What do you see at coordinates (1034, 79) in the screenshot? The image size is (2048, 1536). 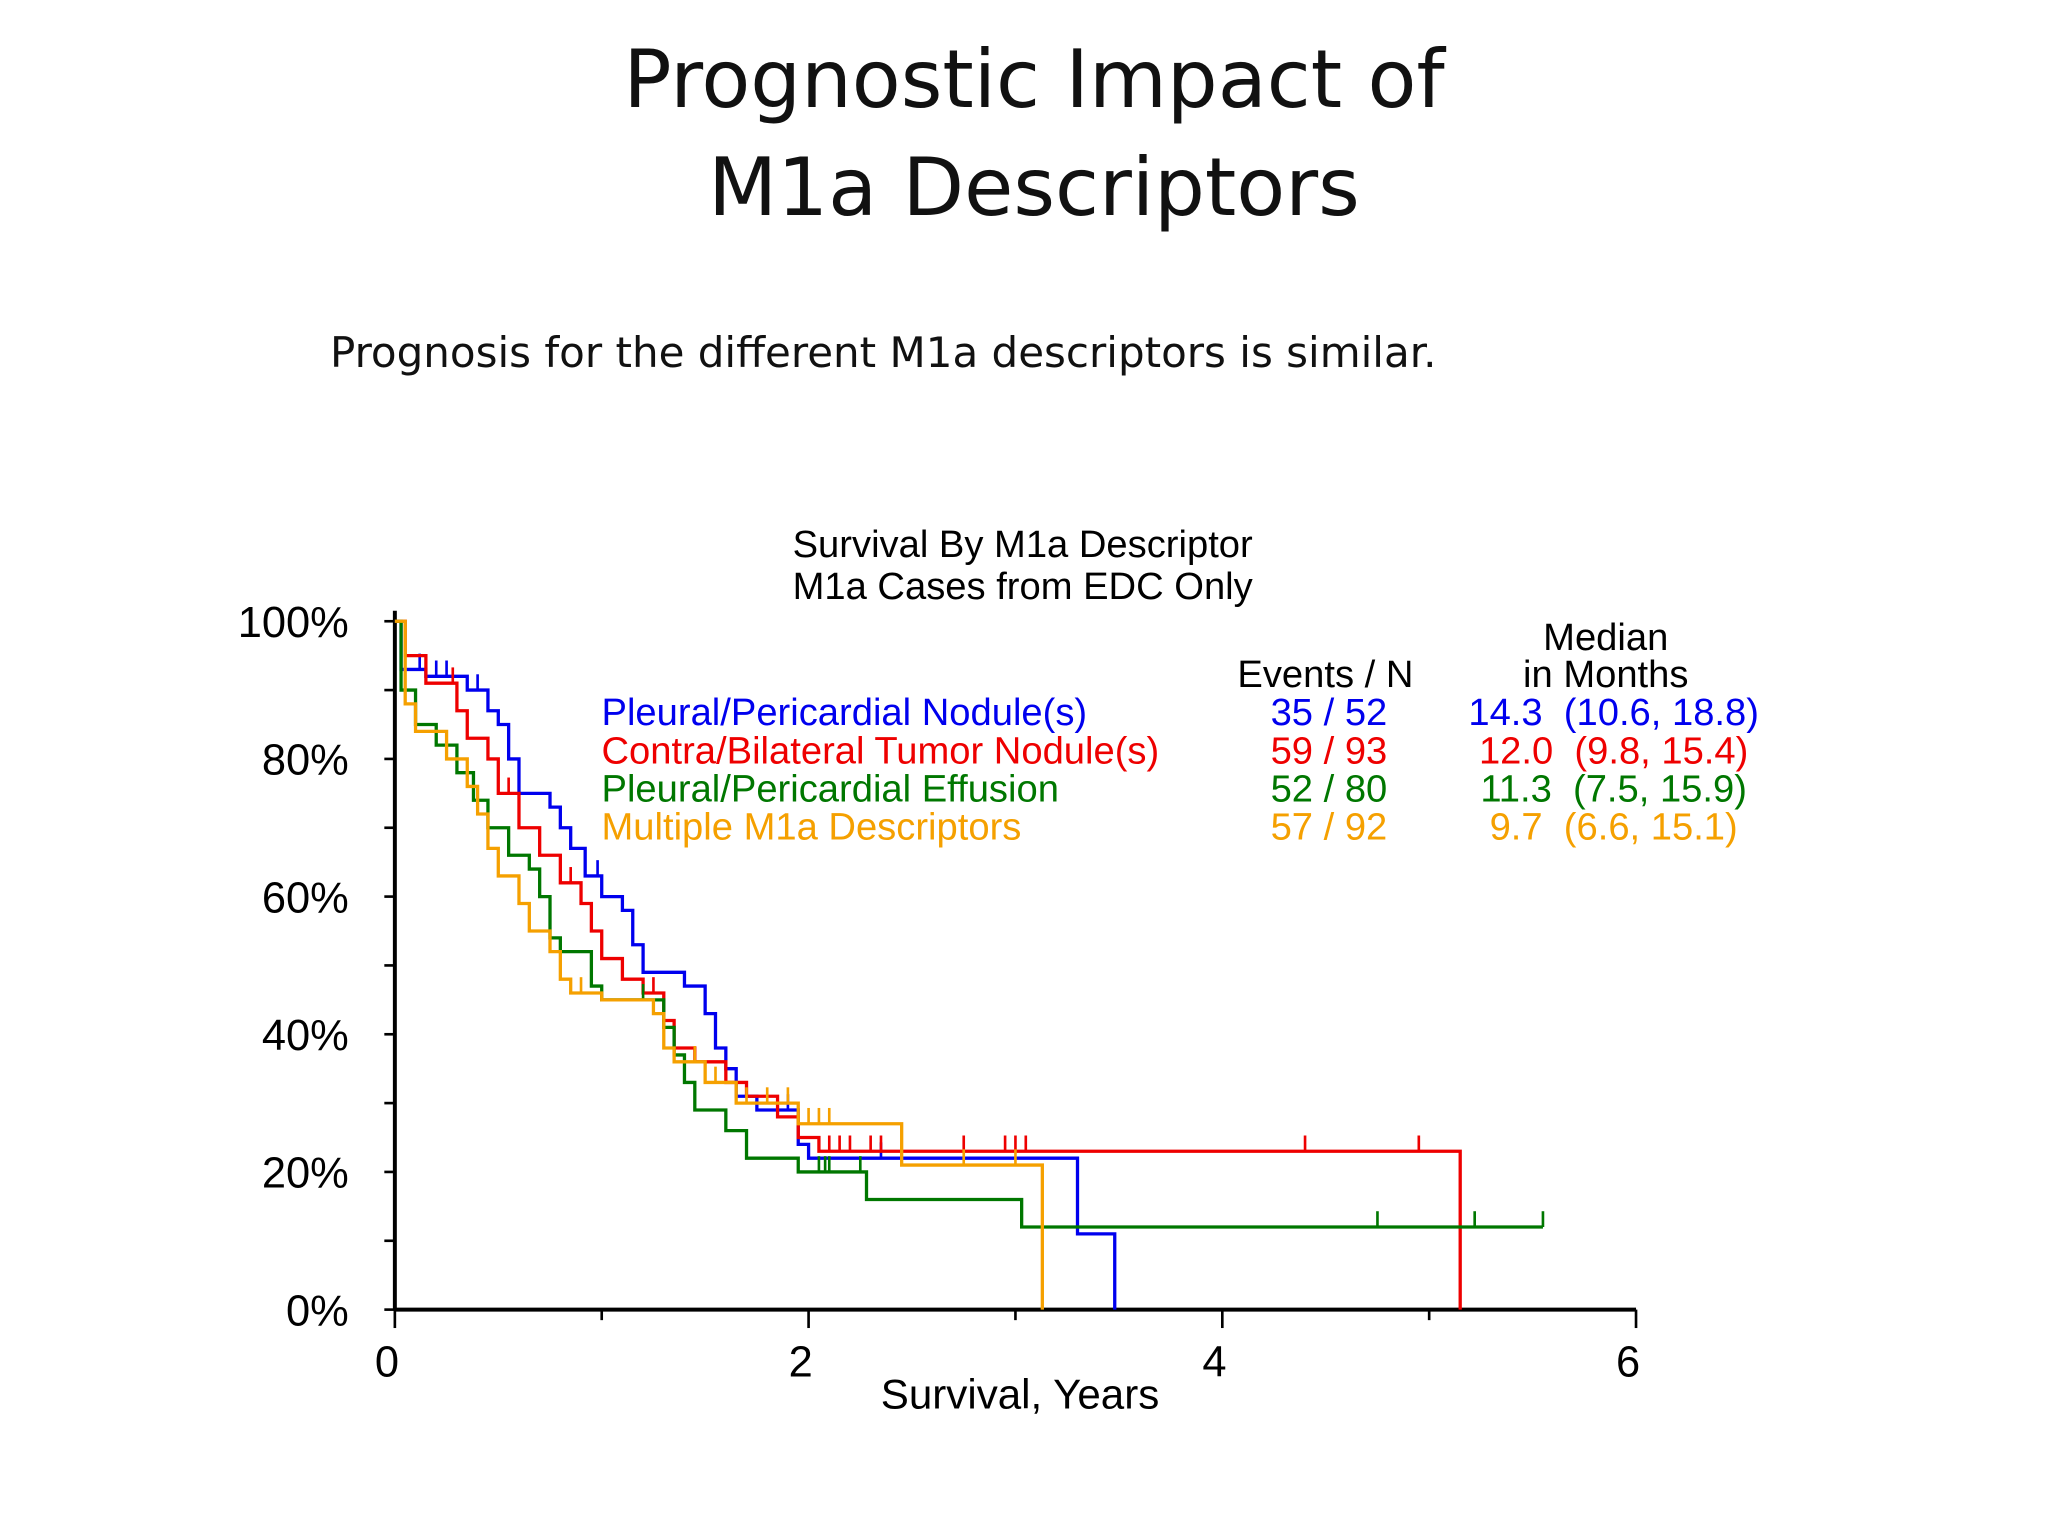 I see `slide-title-line1: Prognostic Impact of` at bounding box center [1034, 79].